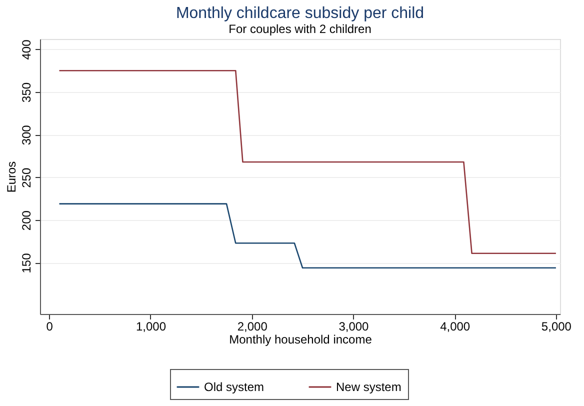  I want to click on x-tick-label: 0, so click(50, 327).